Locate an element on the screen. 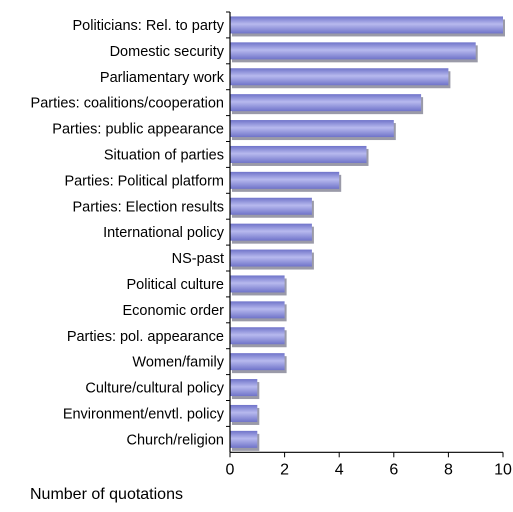 This screenshot has width=513, height=512. category-label: NS-past is located at coordinates (198, 259).